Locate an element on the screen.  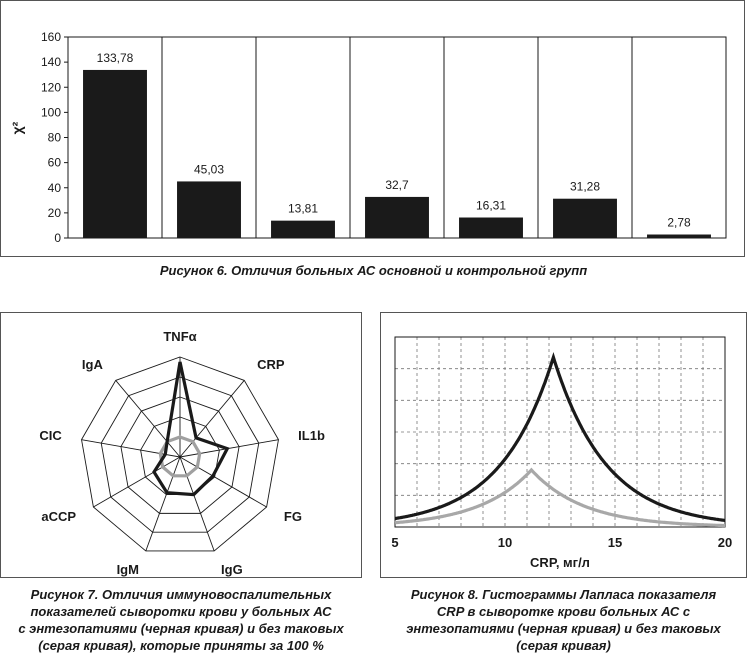
bar-value-label: 45,03 is located at coordinates (209, 169).